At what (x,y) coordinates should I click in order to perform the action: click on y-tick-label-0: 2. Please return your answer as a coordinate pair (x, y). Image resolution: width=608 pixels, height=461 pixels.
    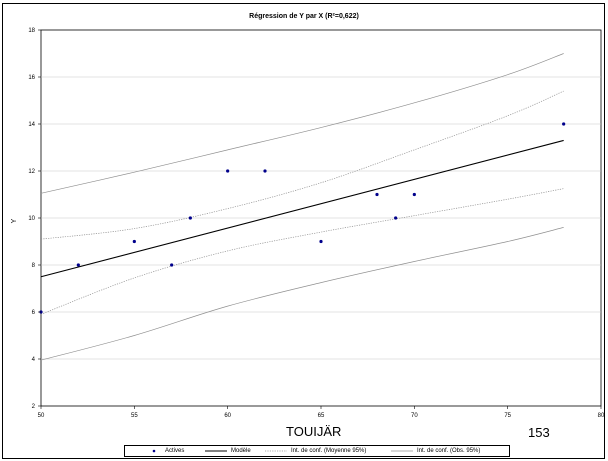
    Looking at the image, I should click on (34, 407).